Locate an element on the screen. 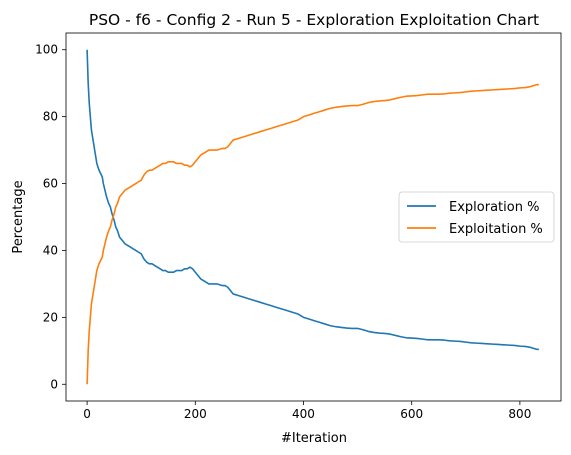 Image resolution: width=571 pixels, height=455 pixels. y-axis-ticks: 0 20 40 60 80 100 is located at coordinates (50, 217).